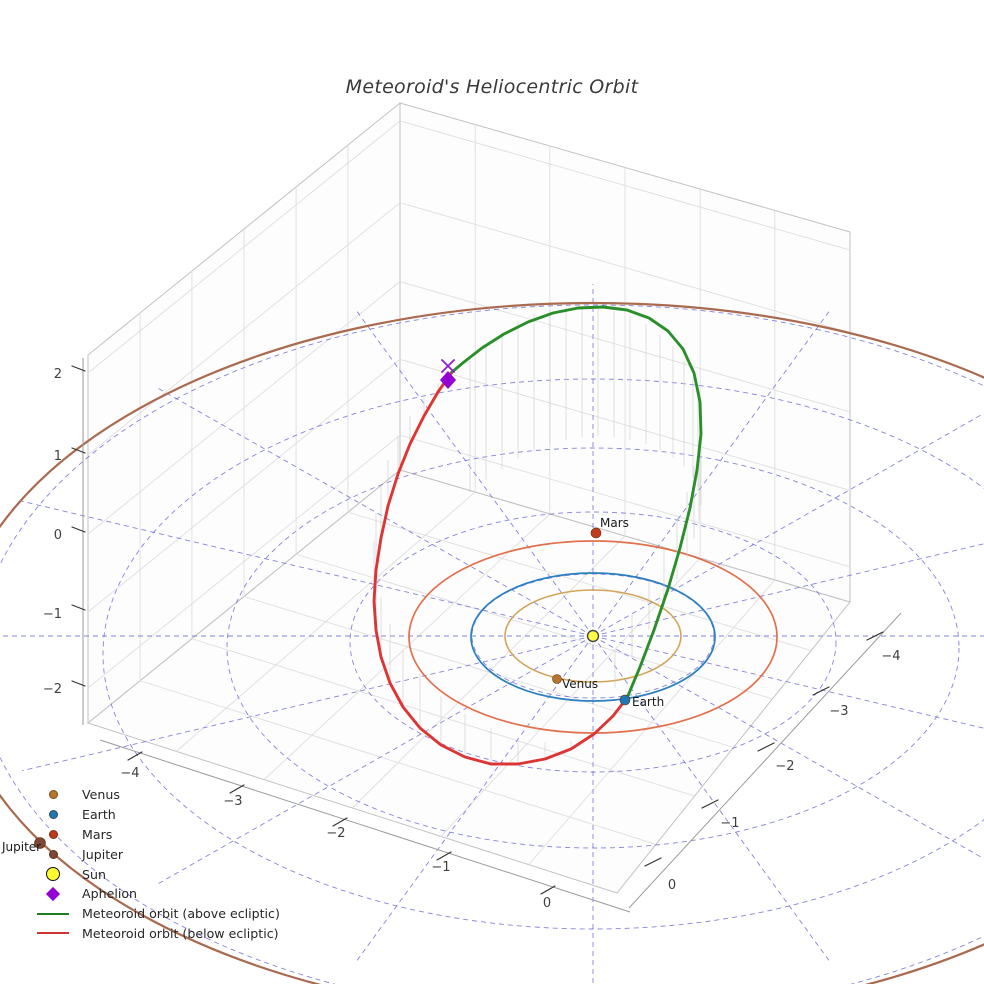 Image resolution: width=984 pixels, height=984 pixels. Describe the element at coordinates (180, 933) in the screenshot. I see `legend-label-orbit-below: Meteoroid orbit (below ecliptic)` at that location.